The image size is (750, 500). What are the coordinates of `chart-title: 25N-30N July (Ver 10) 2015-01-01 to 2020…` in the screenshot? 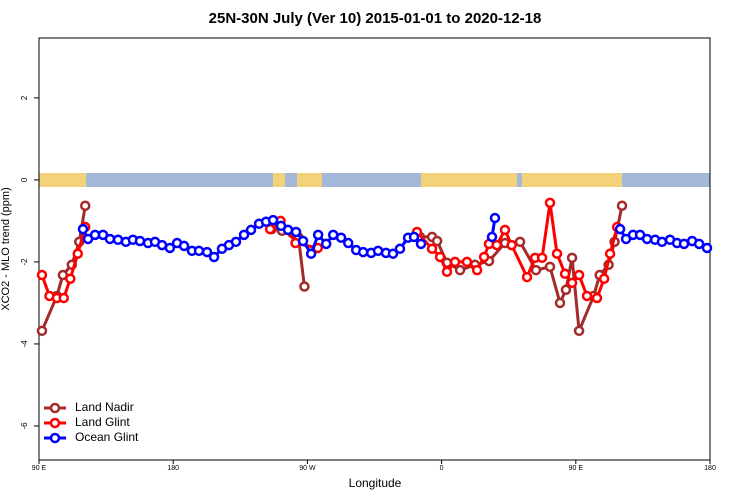 It's located at (375, 18).